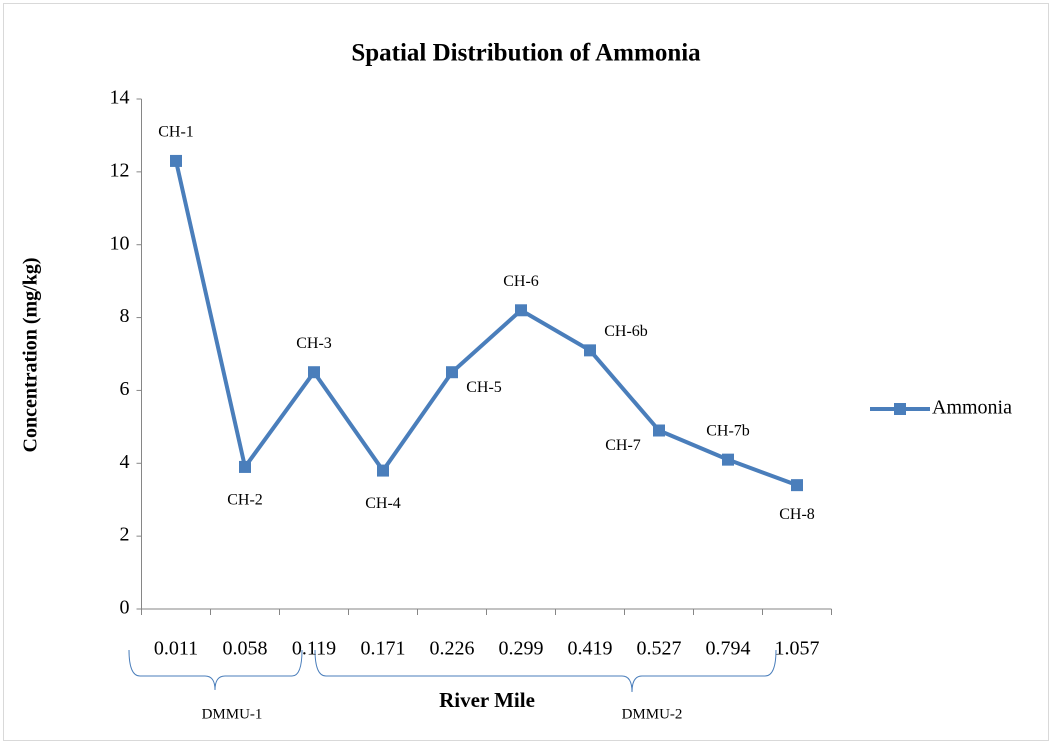  What do you see at coordinates (590, 649) in the screenshot?
I see `x-tick-label: 0.419` at bounding box center [590, 649].